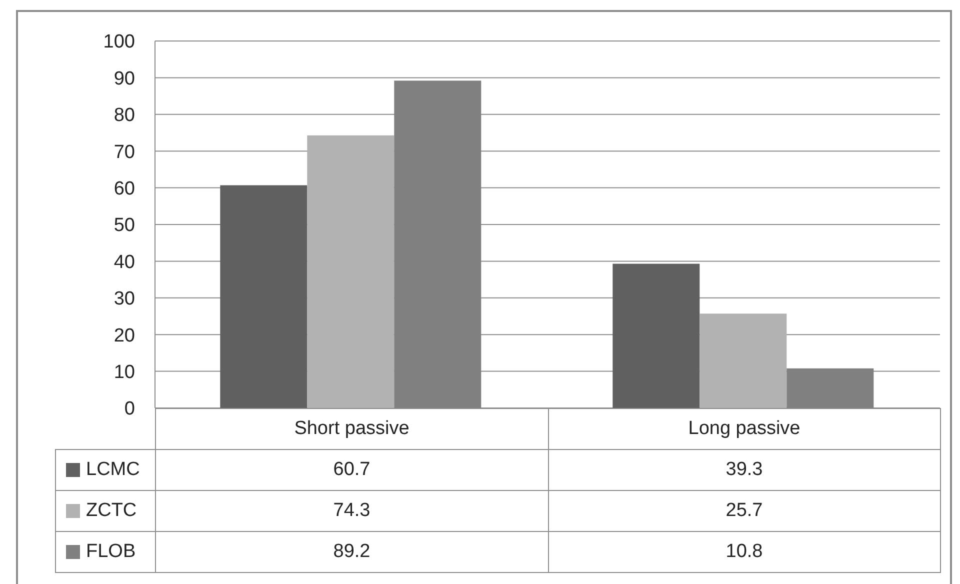  I want to click on y-tick-label: 80, so click(124, 115).